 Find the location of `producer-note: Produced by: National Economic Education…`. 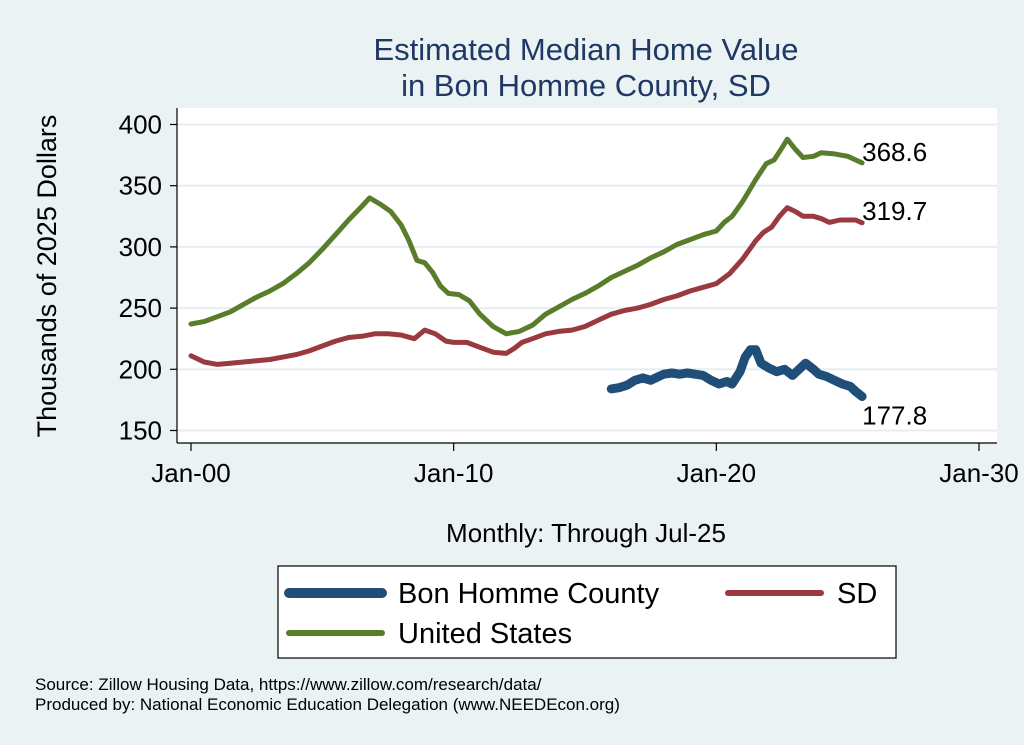

producer-note: Produced by: National Economic Education… is located at coordinates (327, 704).